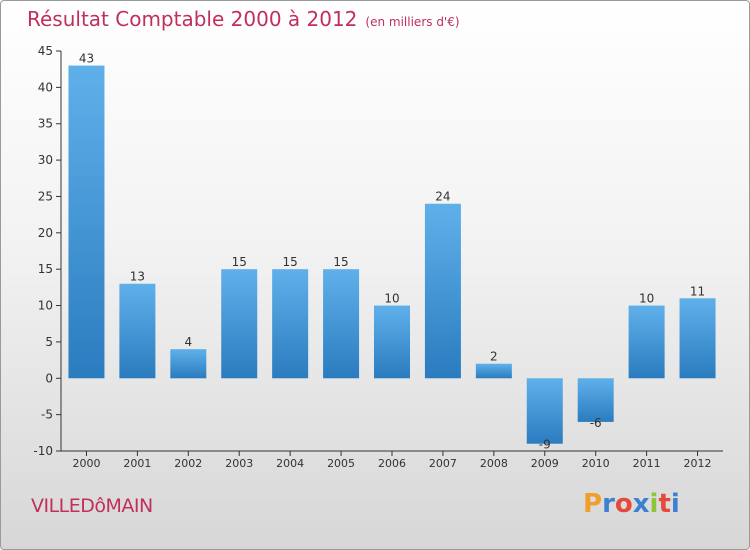 This screenshot has width=750, height=550. I want to click on x-tick-label: 2012, so click(698, 463).